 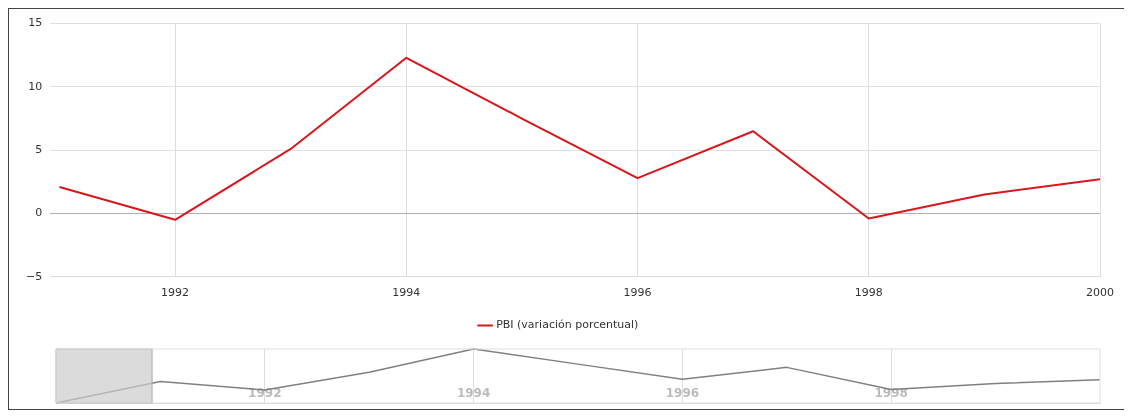 I want to click on y-tick-label: 5, so click(x=39, y=150).